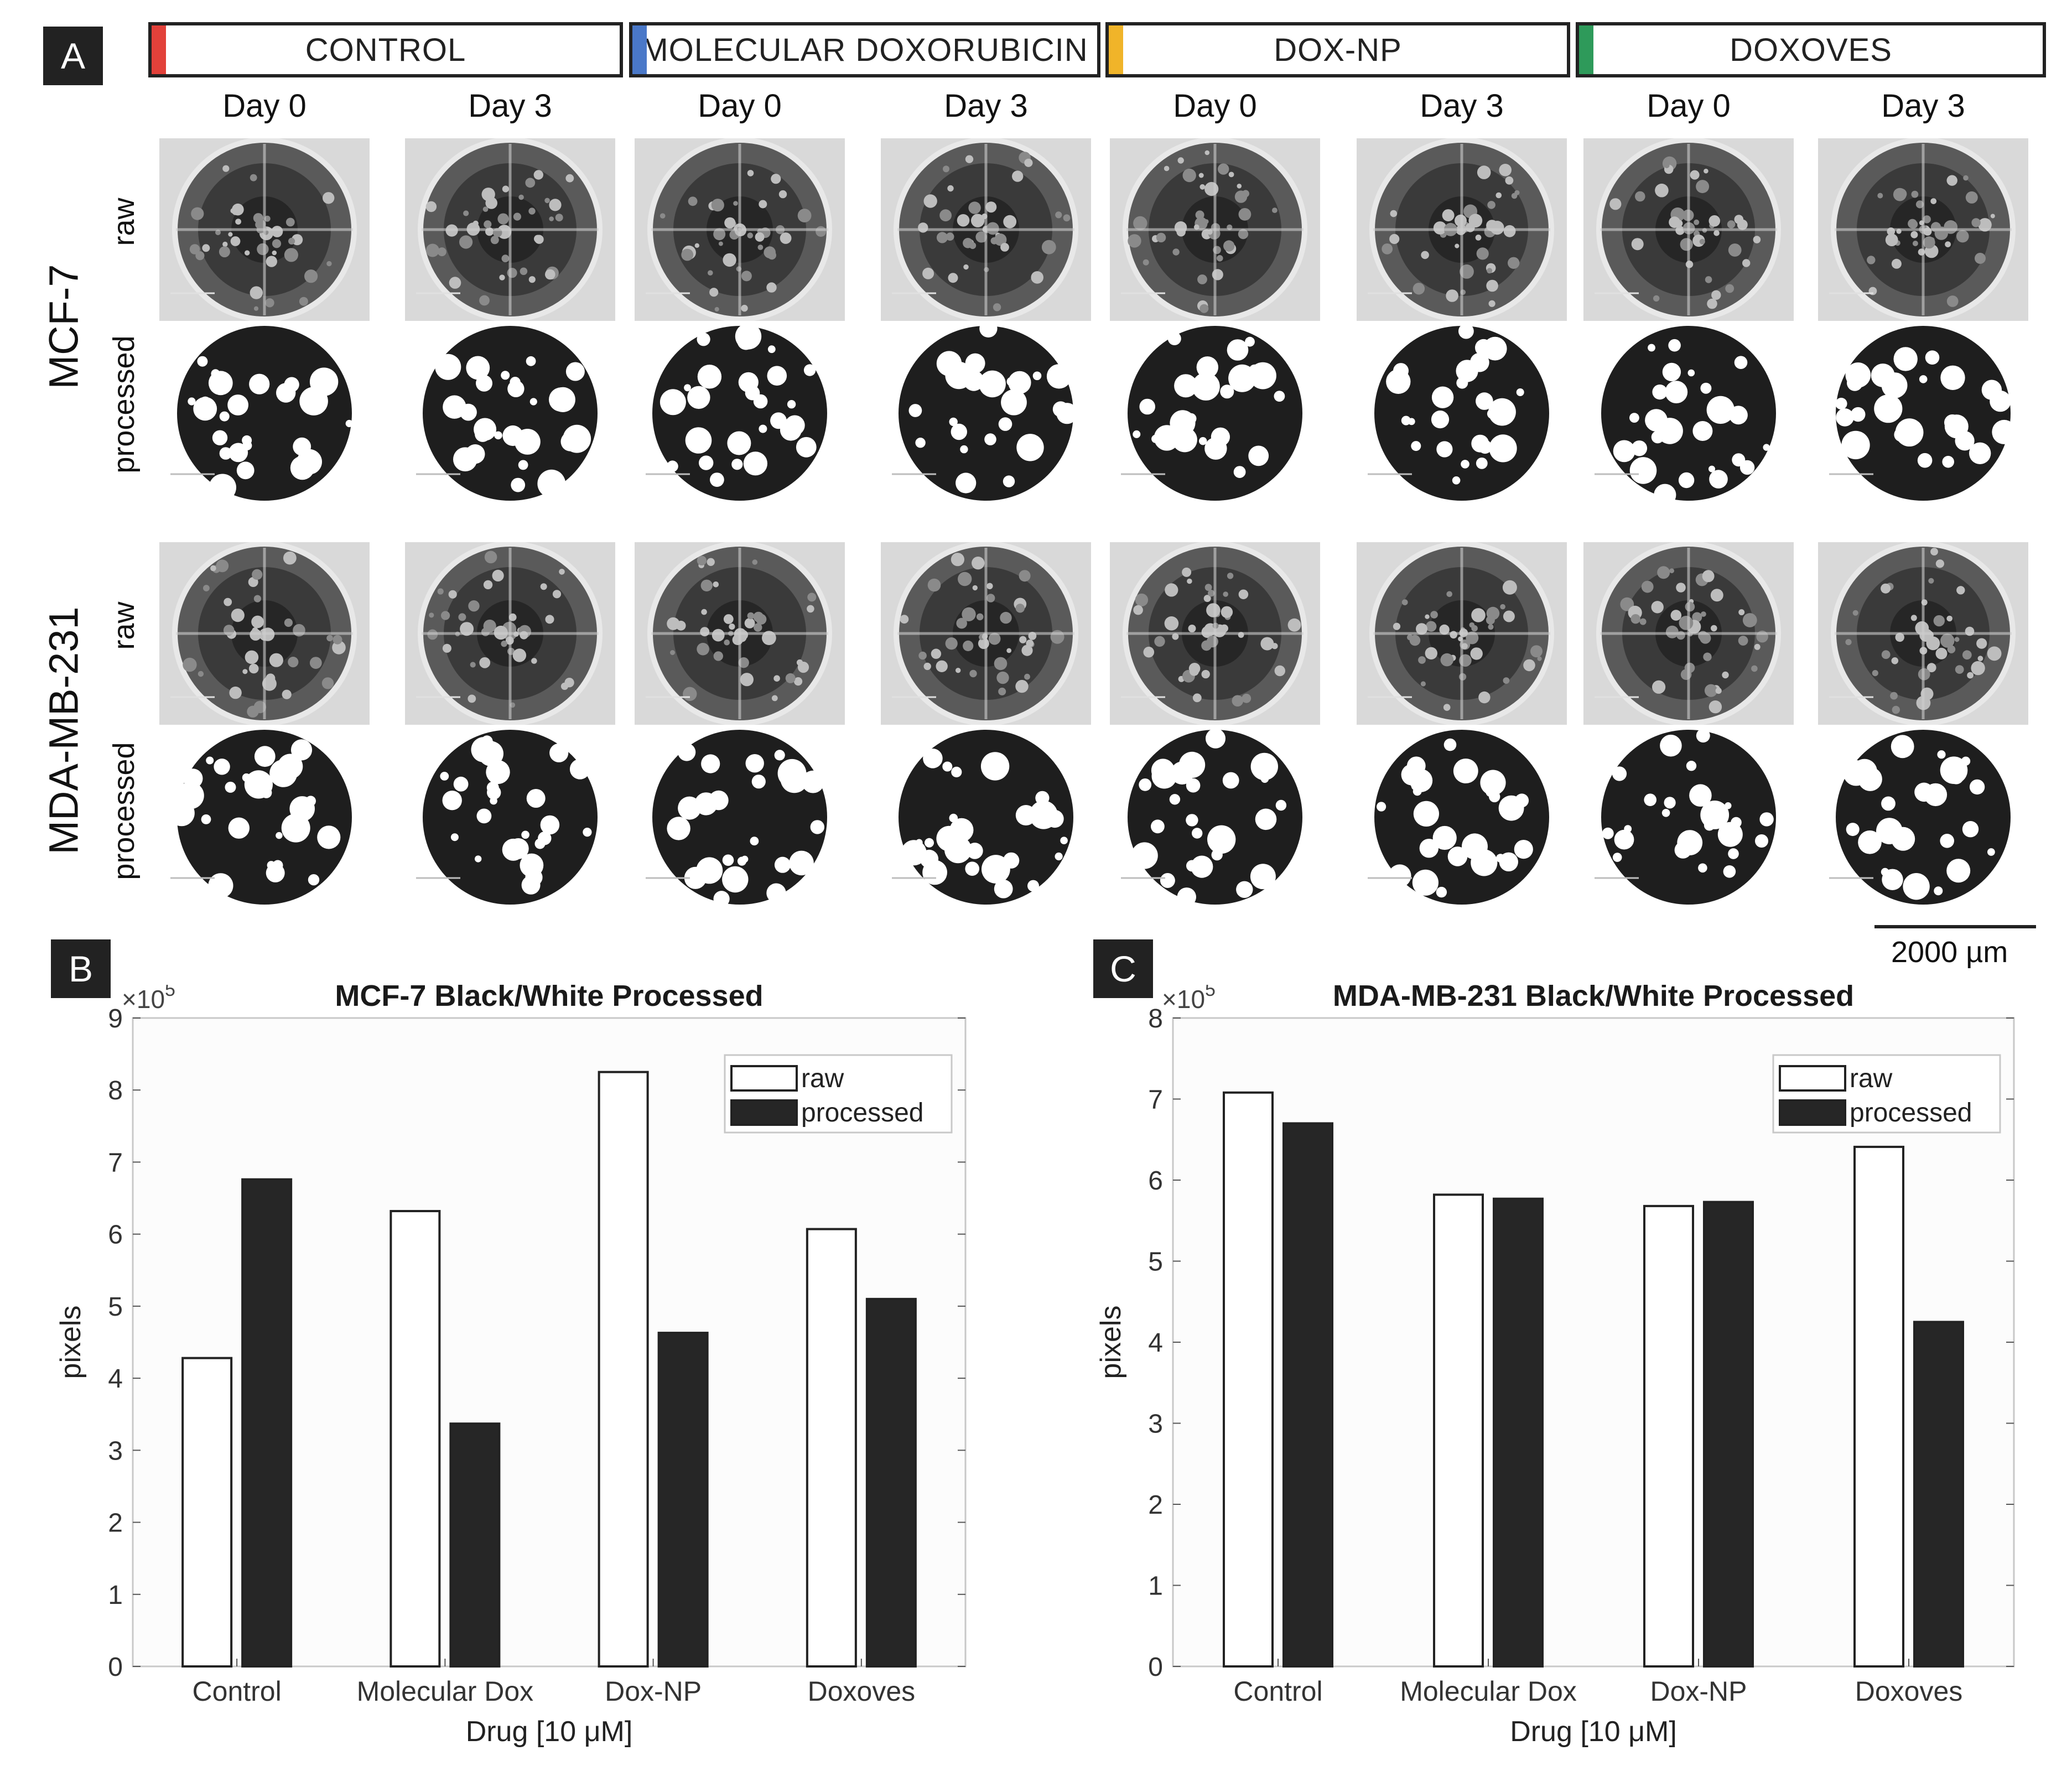 This screenshot has height=1766, width=2072. I want to click on chart-title: MCF-7 Black/White Processed, so click(549, 998).